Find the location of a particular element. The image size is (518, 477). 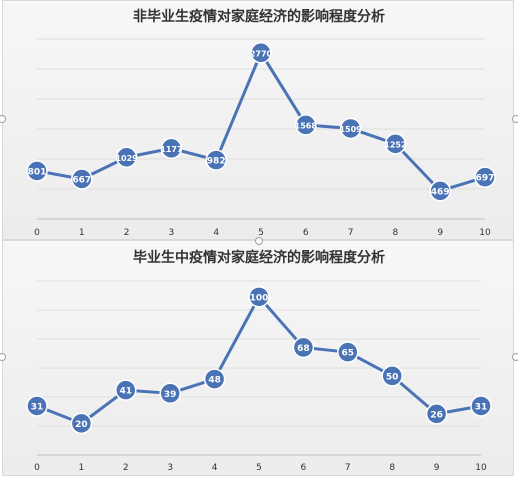

data-label: 1509 is located at coordinates (350, 129).